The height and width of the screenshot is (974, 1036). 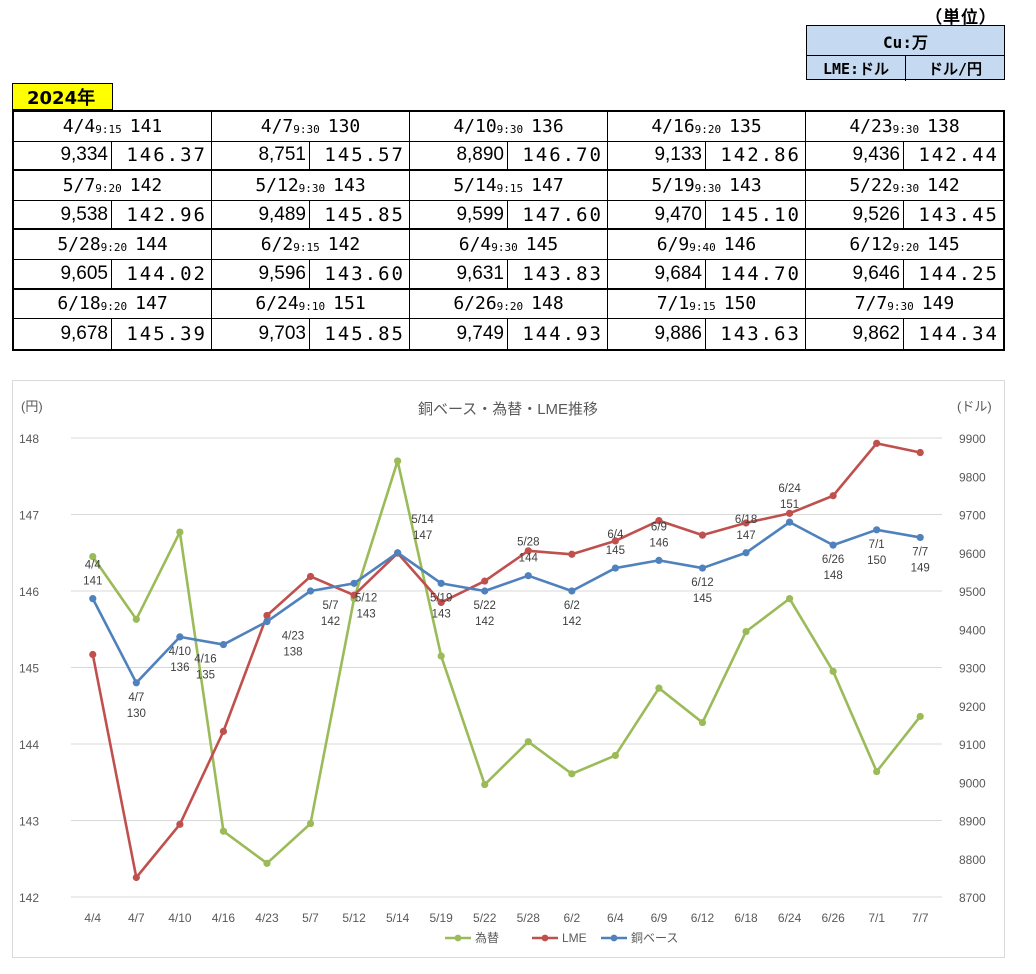 I want to click on fx-value: 144.93, so click(x=562, y=333).